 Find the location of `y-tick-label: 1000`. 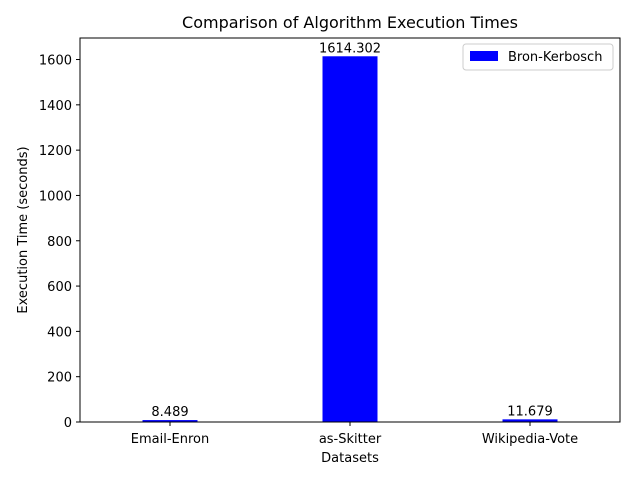

y-tick-label: 1000 is located at coordinates (55, 196).